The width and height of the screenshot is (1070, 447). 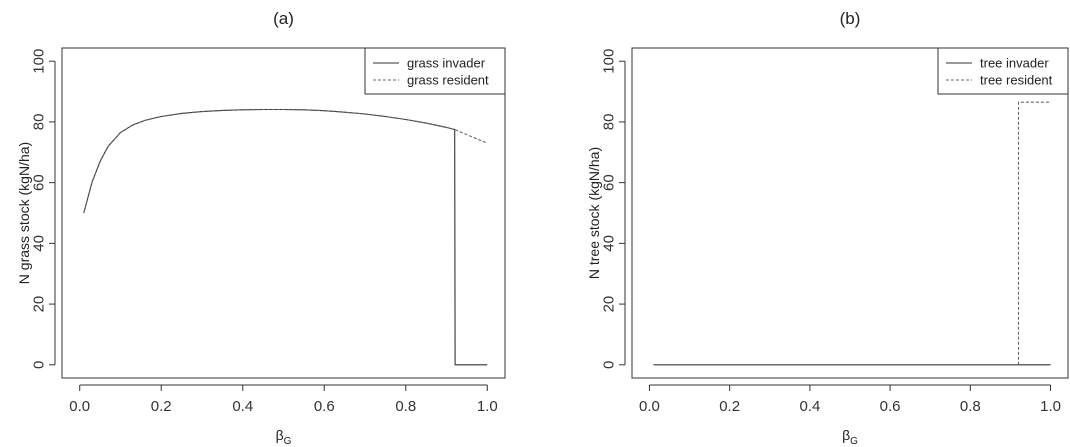 I want to click on legend-label: tree invader, so click(x=1014, y=63).